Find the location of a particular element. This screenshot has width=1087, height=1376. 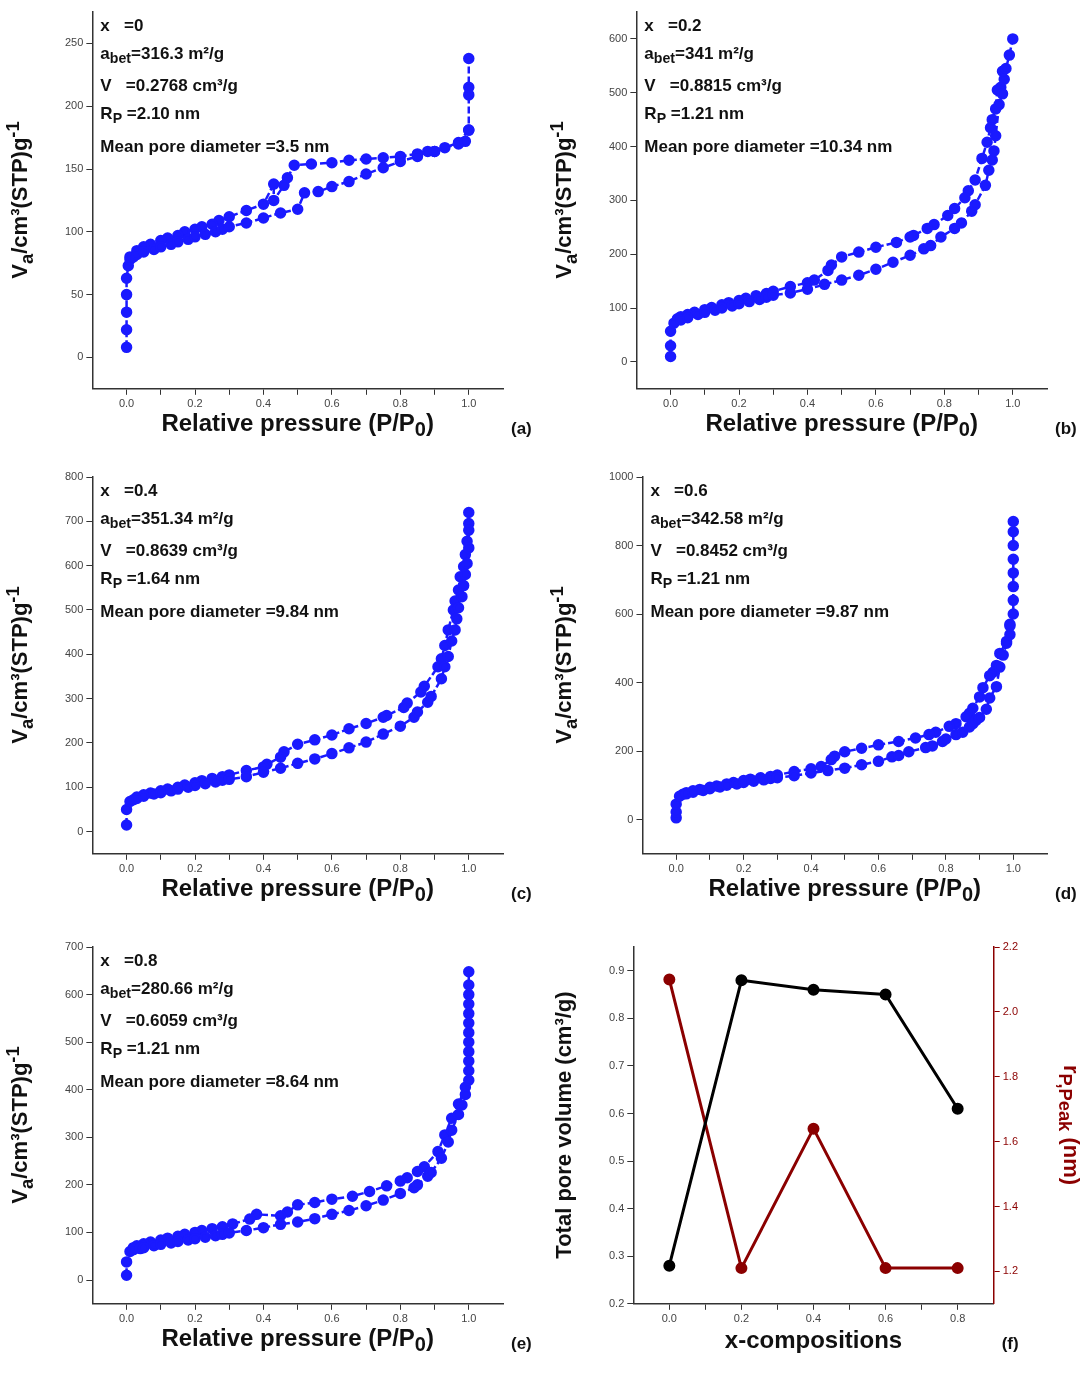

y-tick-label: 150 is located at coordinates (74, 168).